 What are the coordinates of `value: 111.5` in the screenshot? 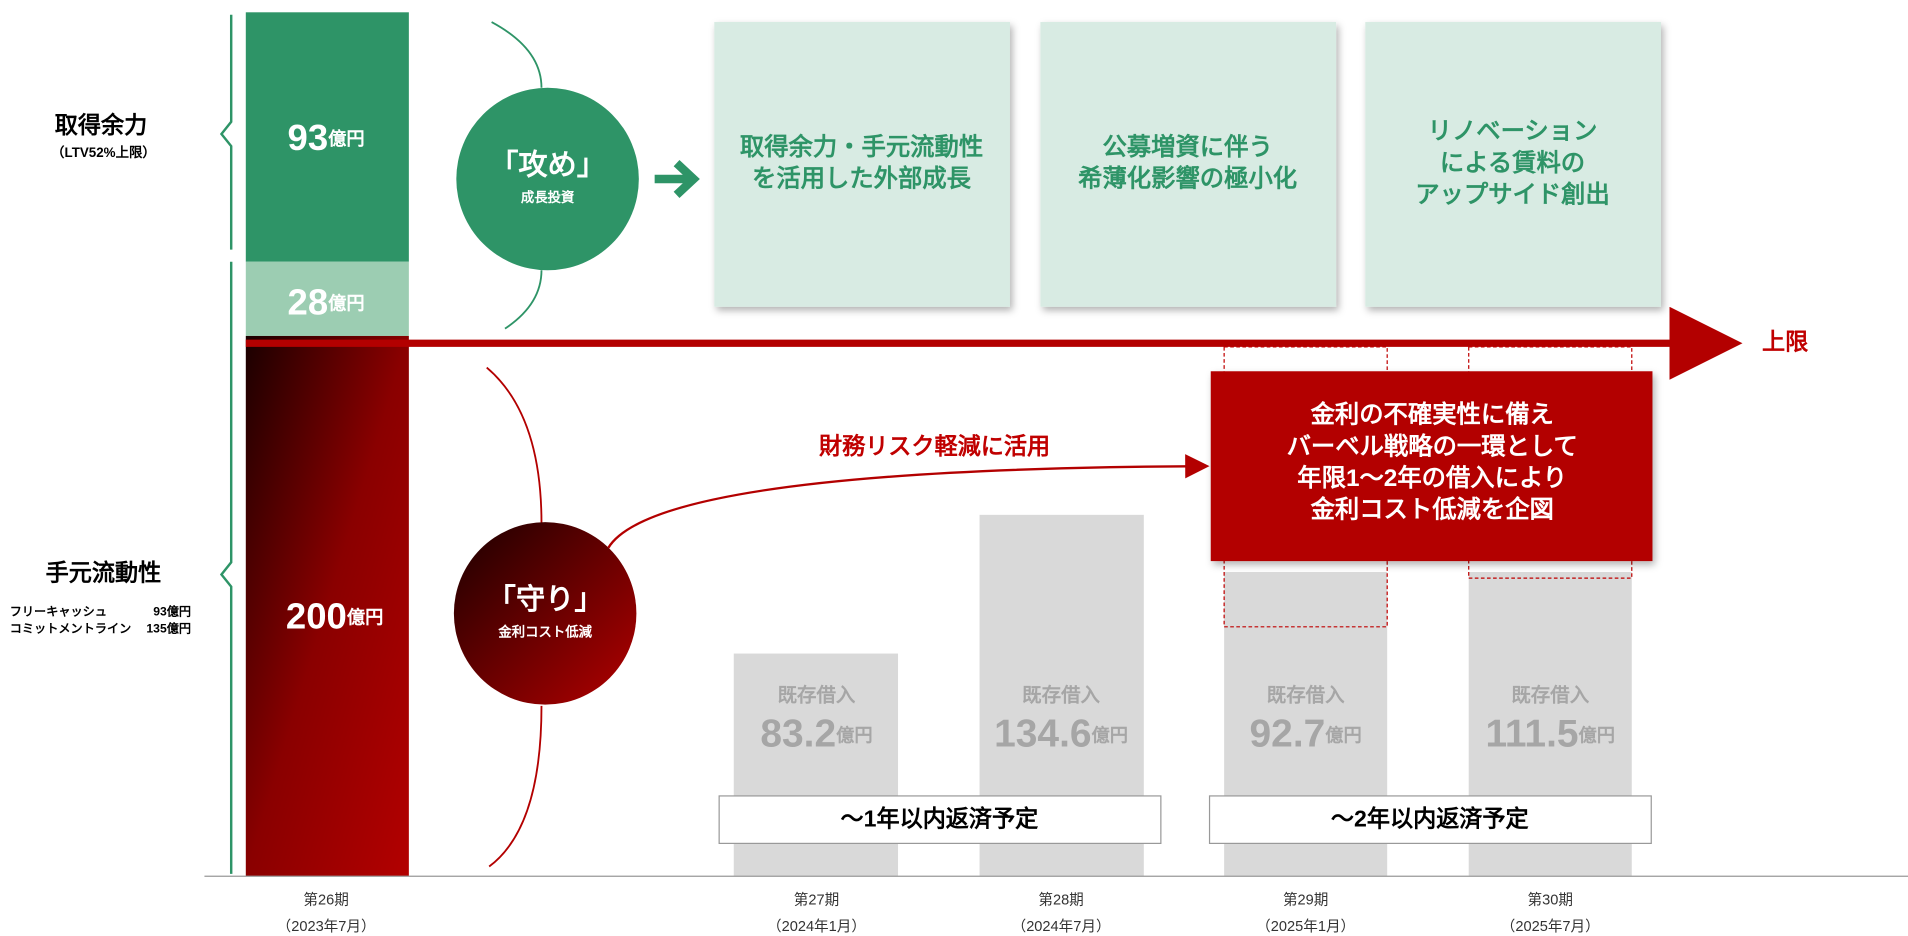 It's located at (1531, 734).